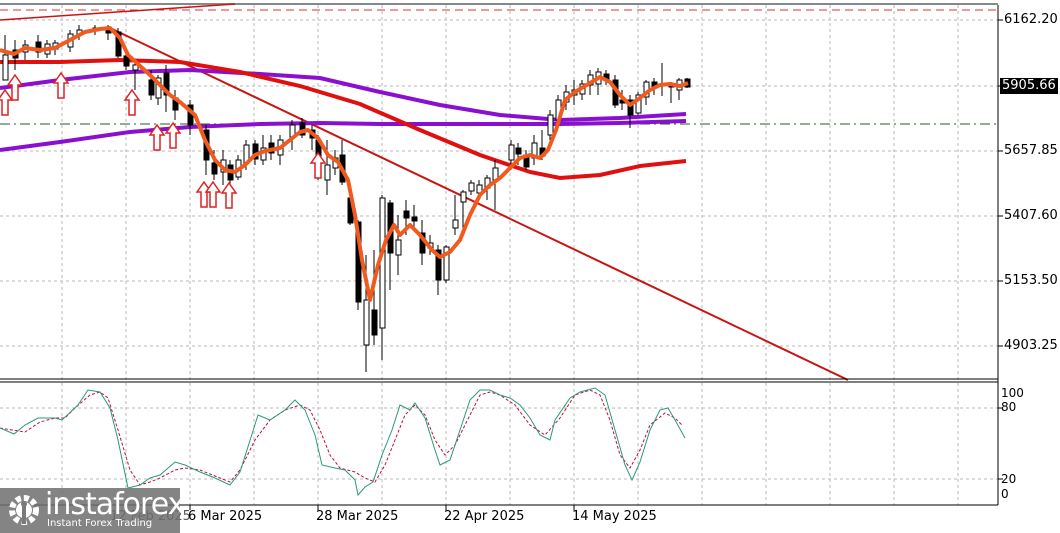 The width and height of the screenshot is (1060, 533). Describe the element at coordinates (118, 12) in the screenshot. I see `upper-trendline` at that location.